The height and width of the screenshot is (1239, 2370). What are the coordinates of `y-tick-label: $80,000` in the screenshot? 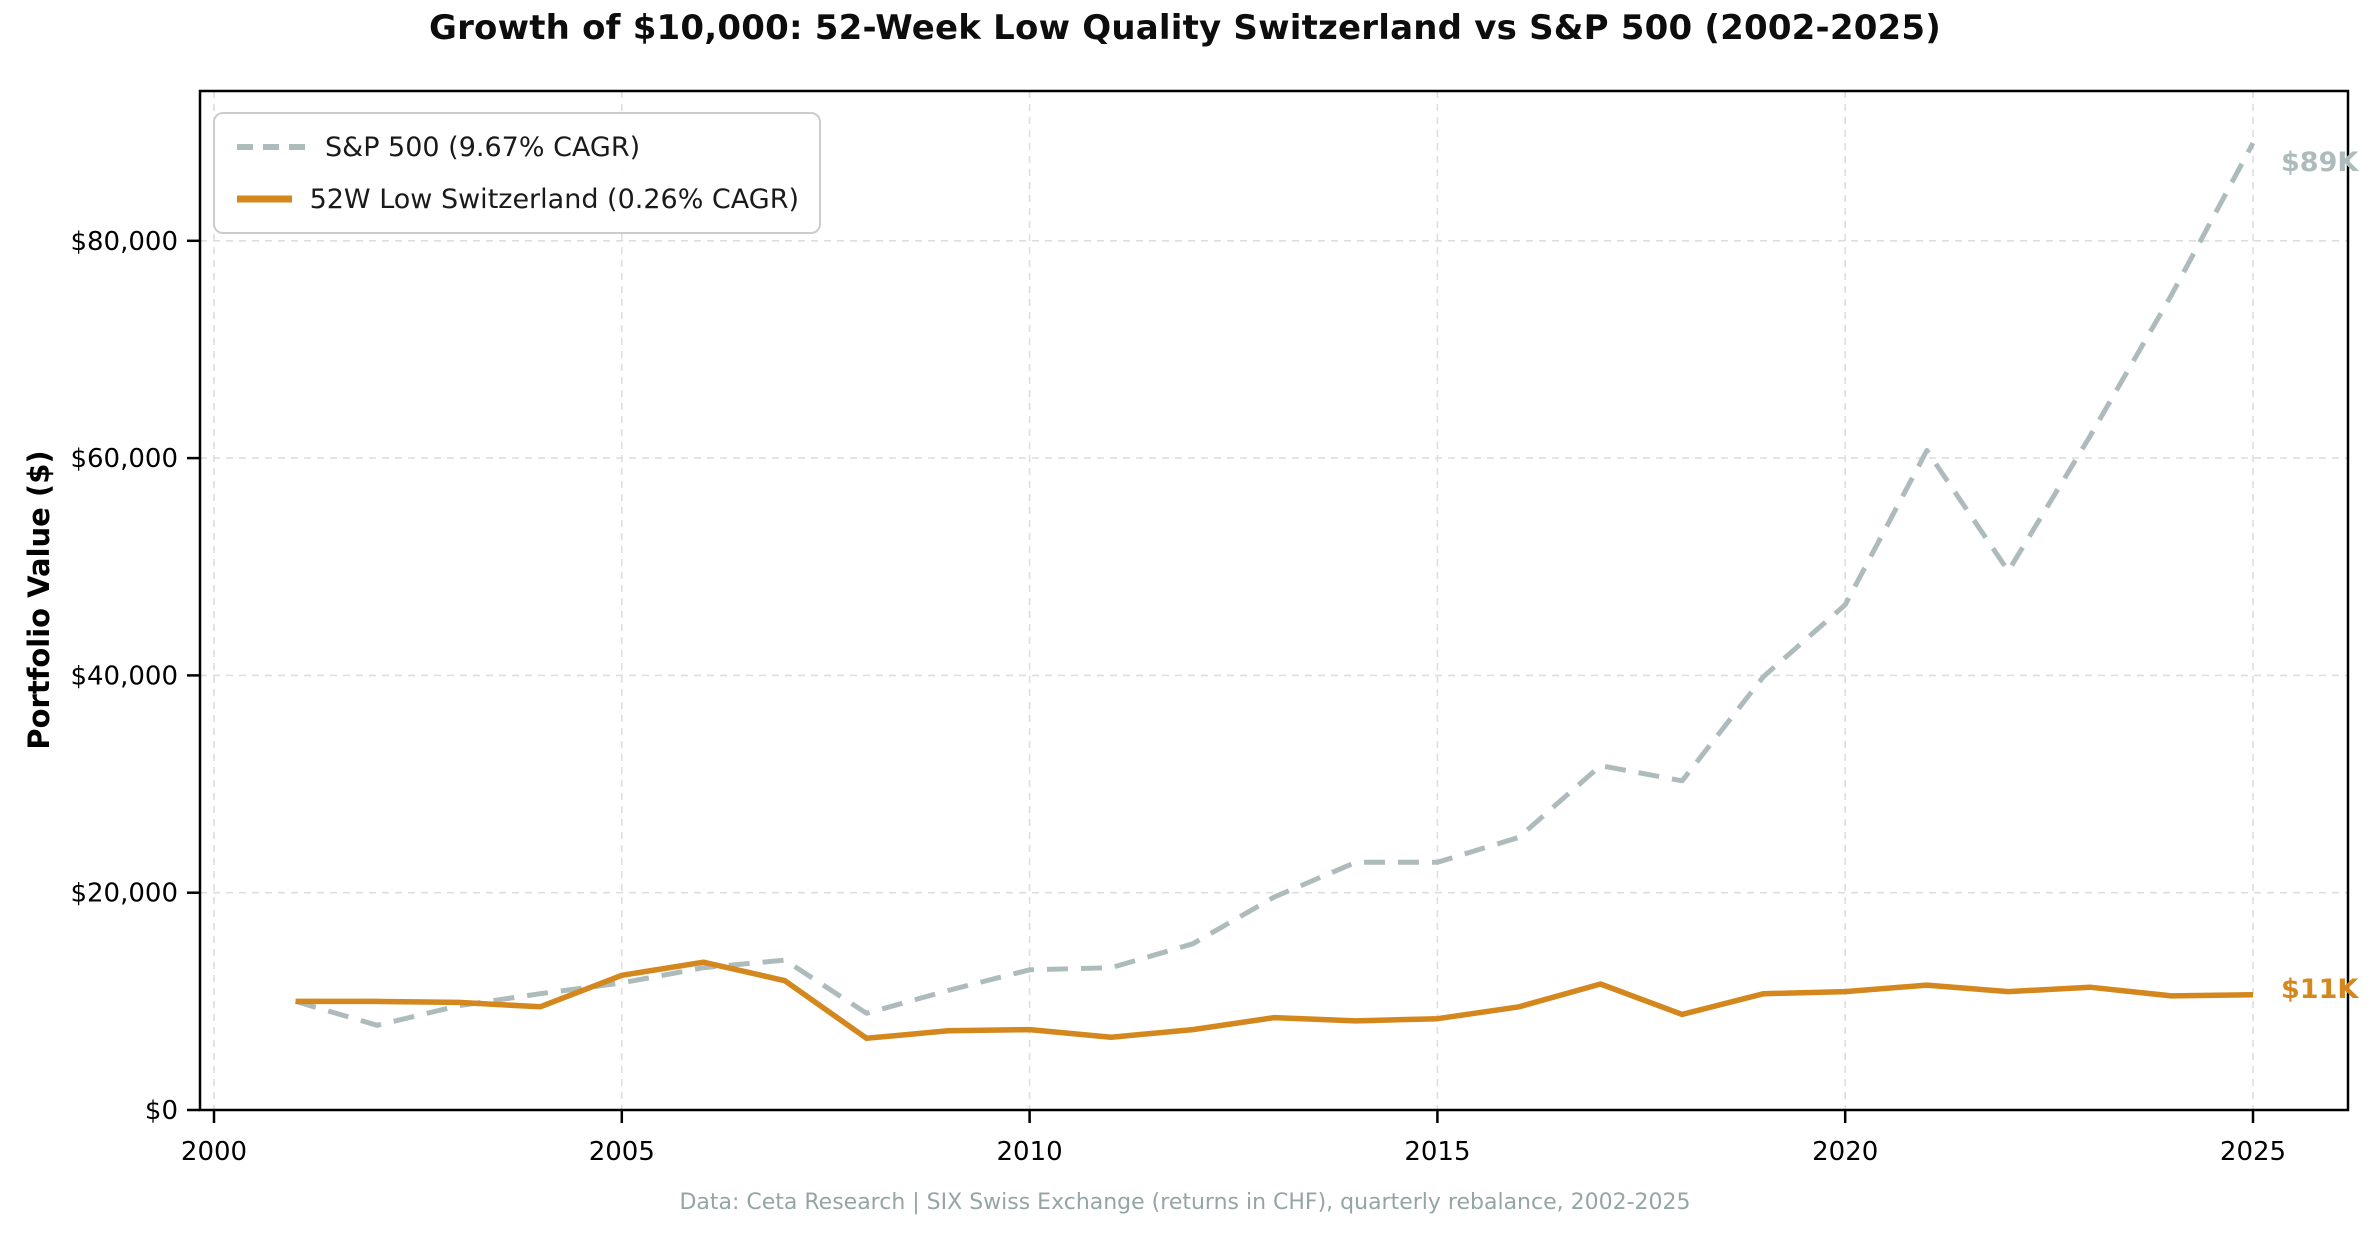 It's located at (124, 242).